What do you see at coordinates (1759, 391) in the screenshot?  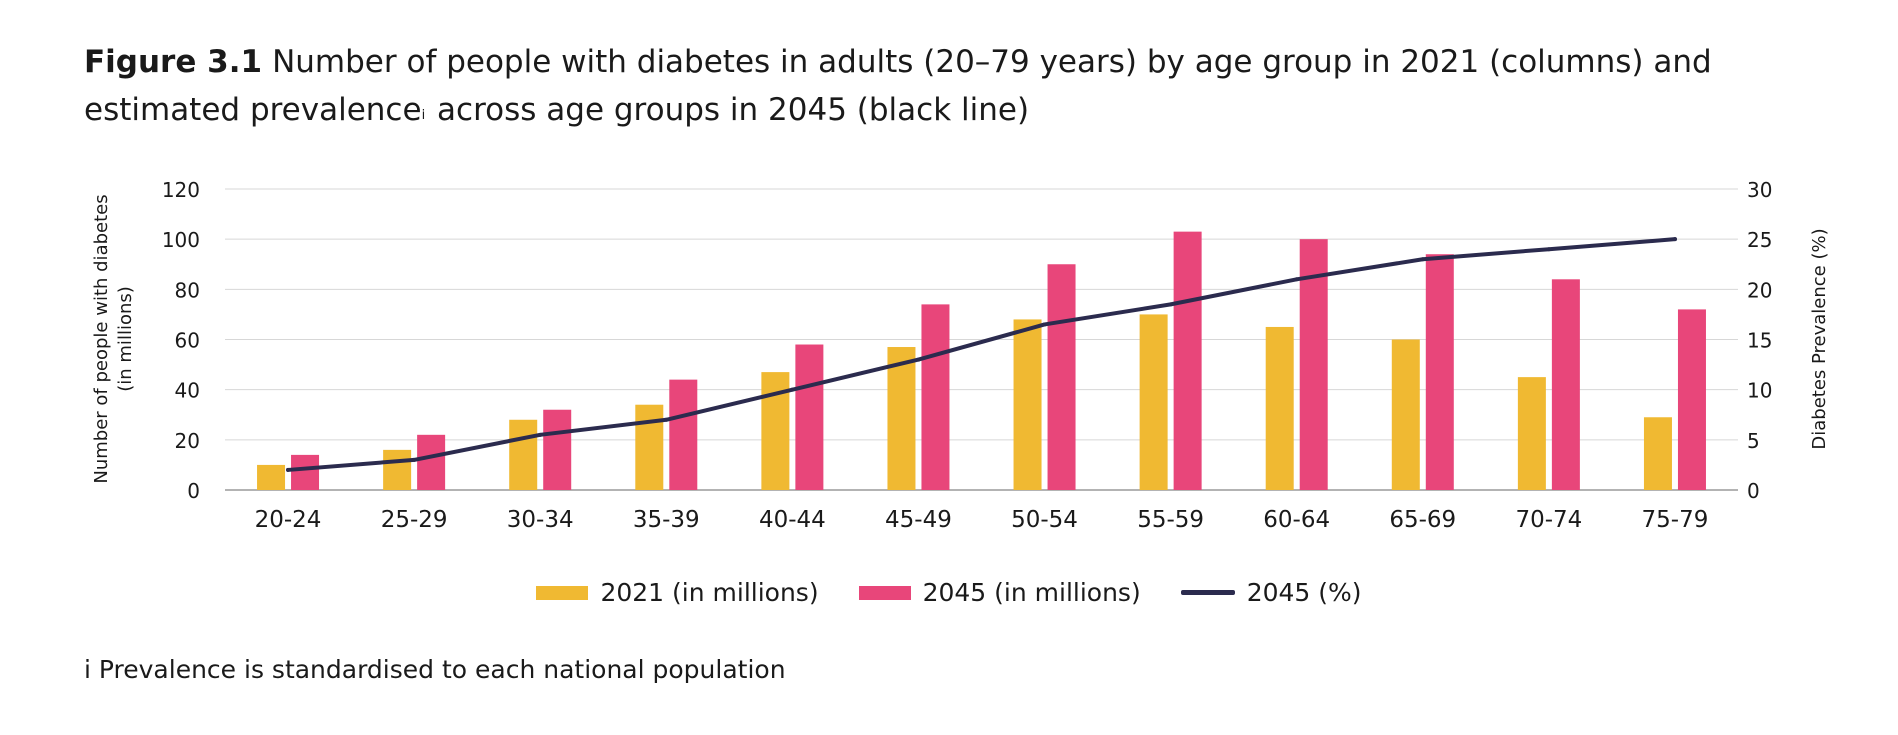 I see `y2-tick-label: 10` at bounding box center [1759, 391].